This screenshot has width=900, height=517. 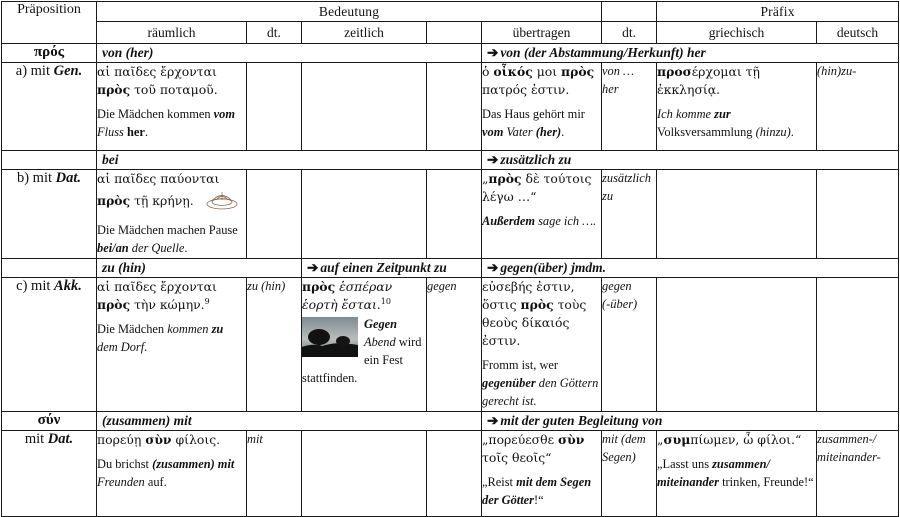 What do you see at coordinates (541, 32) in the screenshot?
I see `header-col-uebertragen: übertragen` at bounding box center [541, 32].